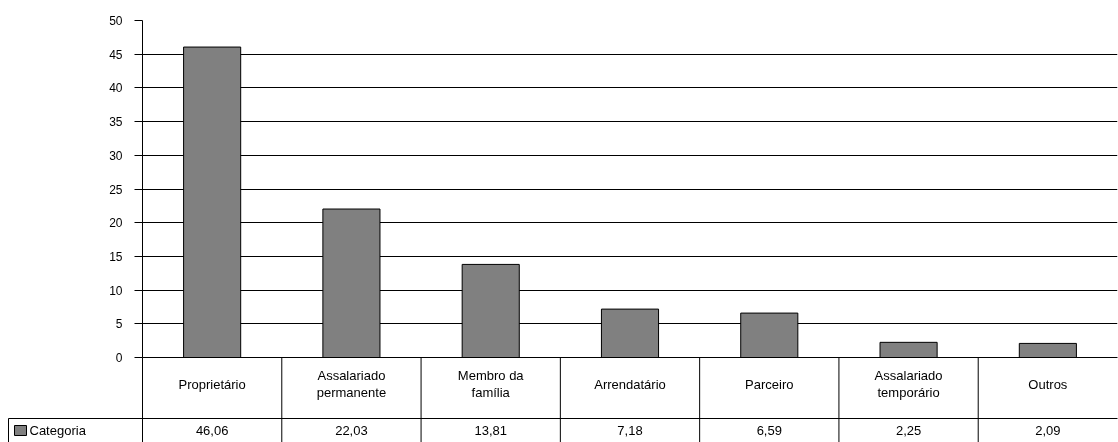 The width and height of the screenshot is (1118, 442). Describe the element at coordinates (116, 21) in the screenshot. I see `y-tick-label: 50` at that location.